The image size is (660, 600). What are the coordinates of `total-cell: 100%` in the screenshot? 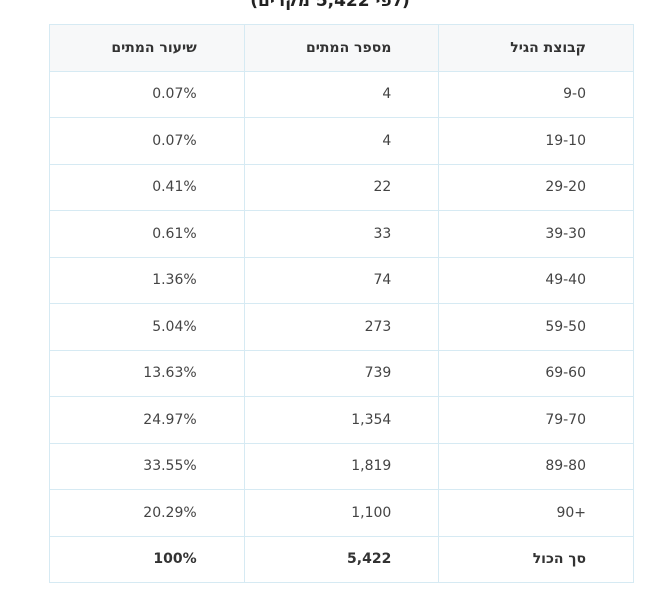 It's located at (147, 559).